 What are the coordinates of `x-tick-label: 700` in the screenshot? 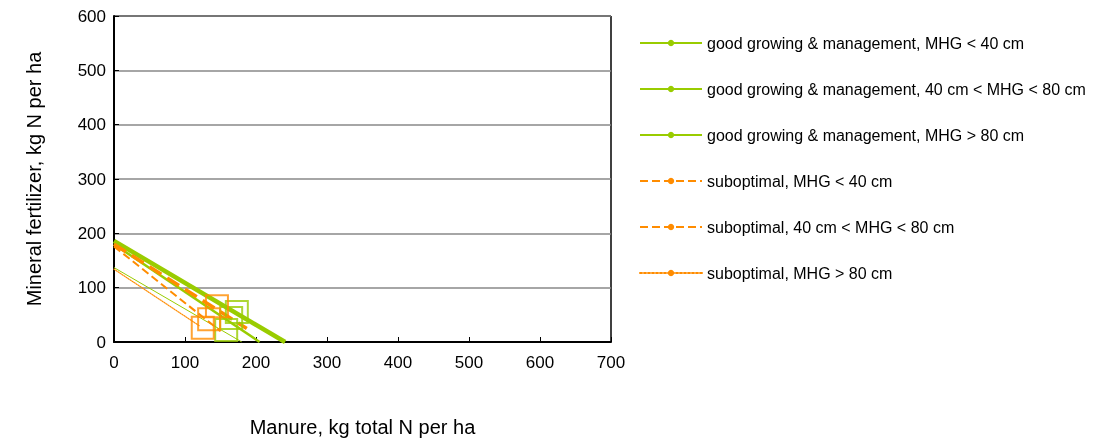 It's located at (611, 362).